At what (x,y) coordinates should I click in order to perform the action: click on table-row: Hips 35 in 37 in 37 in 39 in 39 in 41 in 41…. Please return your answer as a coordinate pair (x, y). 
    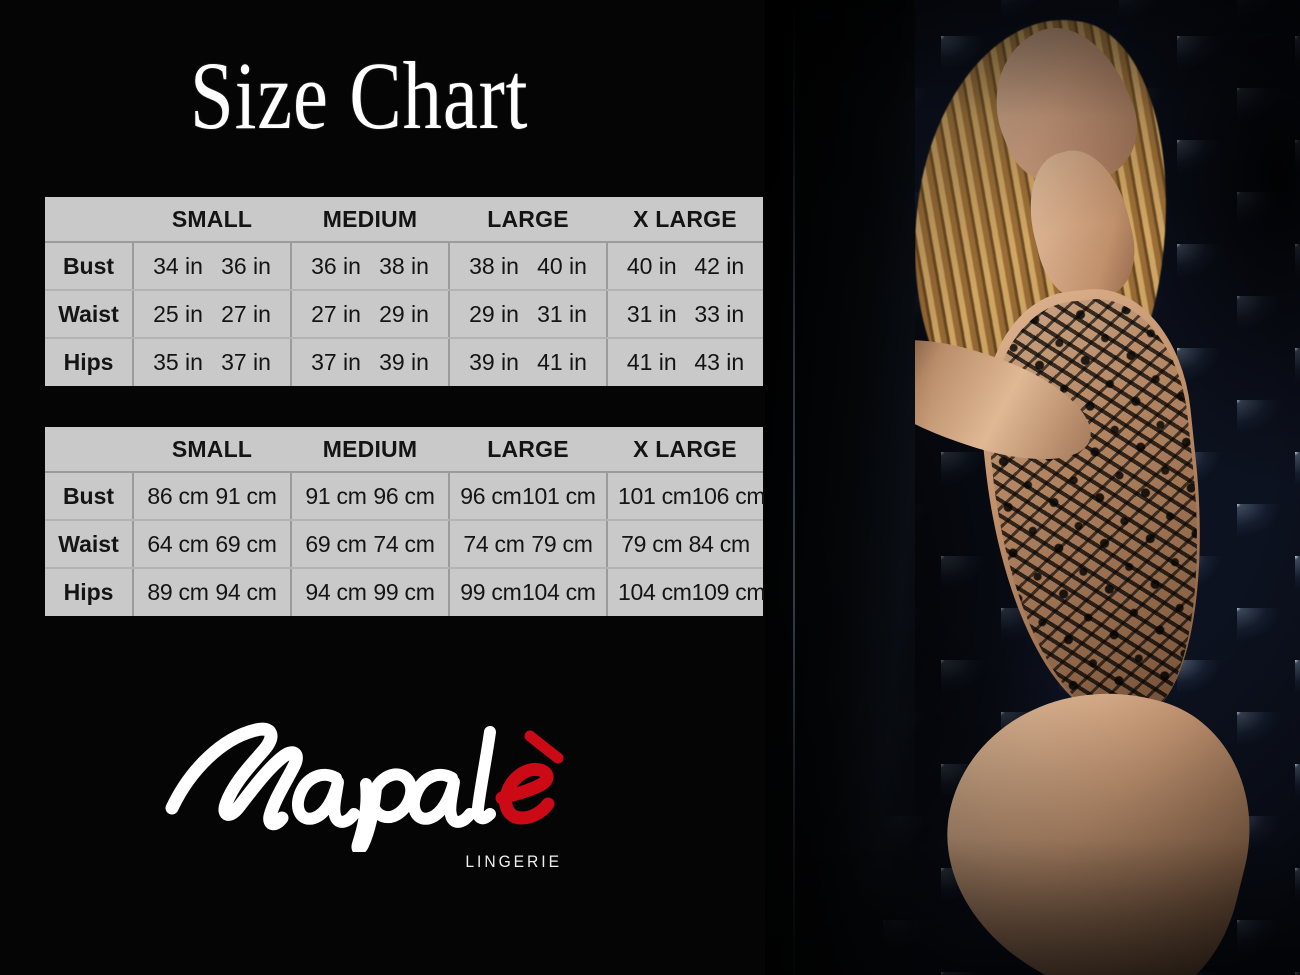
    Looking at the image, I should click on (404, 362).